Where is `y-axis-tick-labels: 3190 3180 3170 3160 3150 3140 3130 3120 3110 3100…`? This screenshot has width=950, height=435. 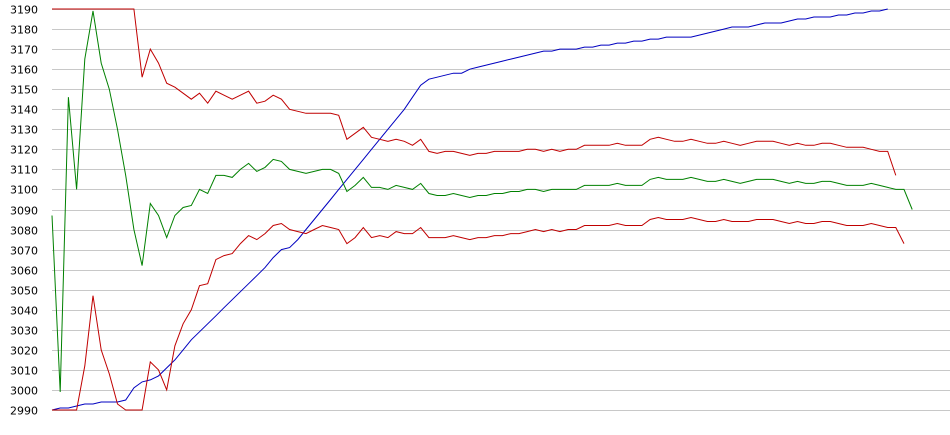 y-axis-tick-labels: 3190 3180 3170 3160 3150 3140 3130 3120 3110 3100… is located at coordinates (24, 211).